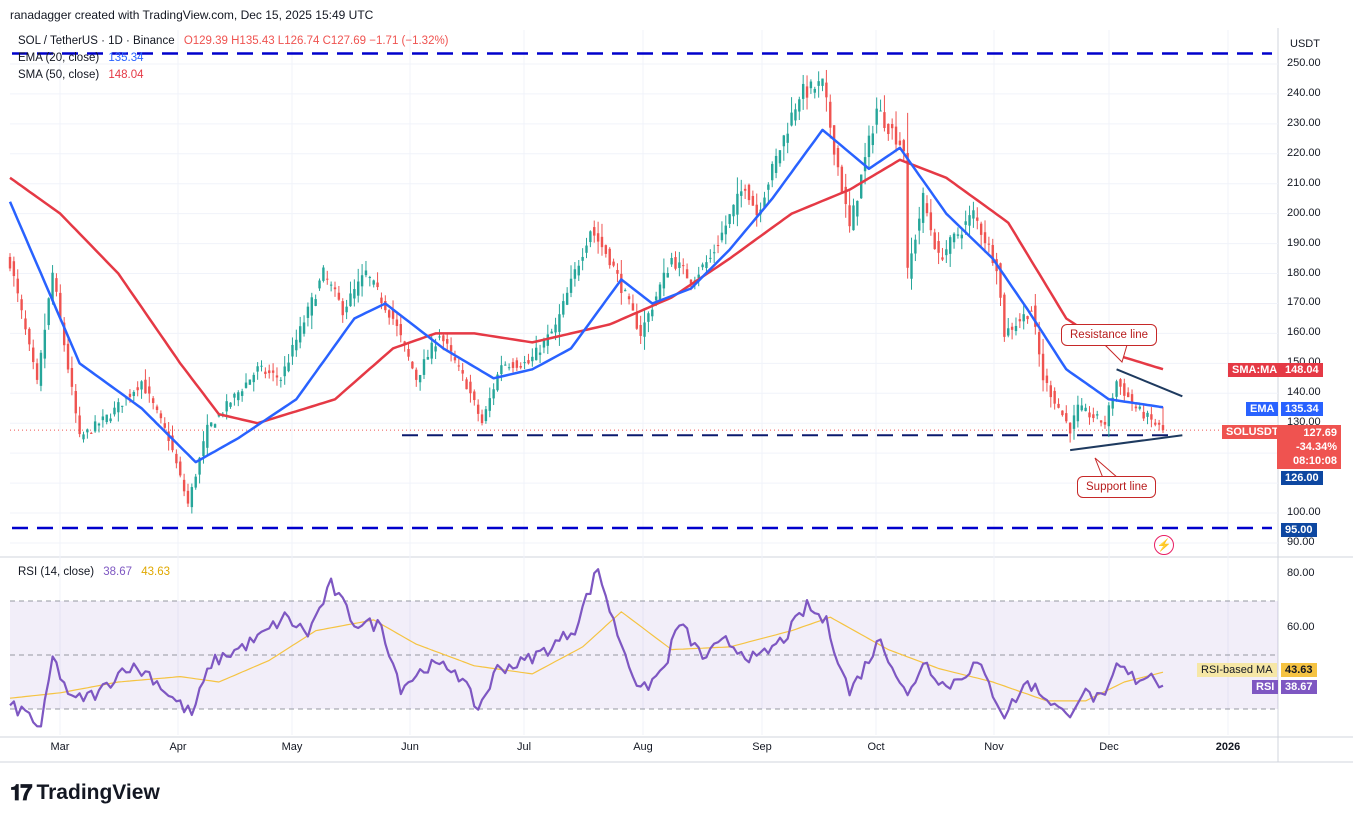 This screenshot has width=1353, height=823. I want to click on price-tick-label: 170.00, so click(1304, 302).